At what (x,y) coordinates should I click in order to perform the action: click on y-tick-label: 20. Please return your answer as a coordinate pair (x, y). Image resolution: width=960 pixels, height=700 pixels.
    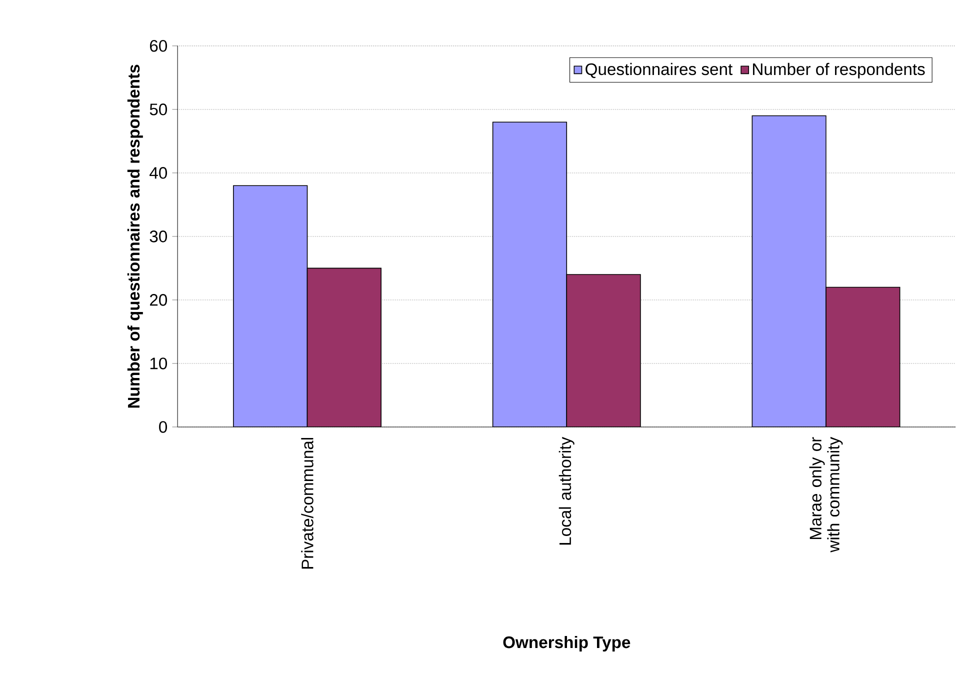
    Looking at the image, I should click on (159, 300).